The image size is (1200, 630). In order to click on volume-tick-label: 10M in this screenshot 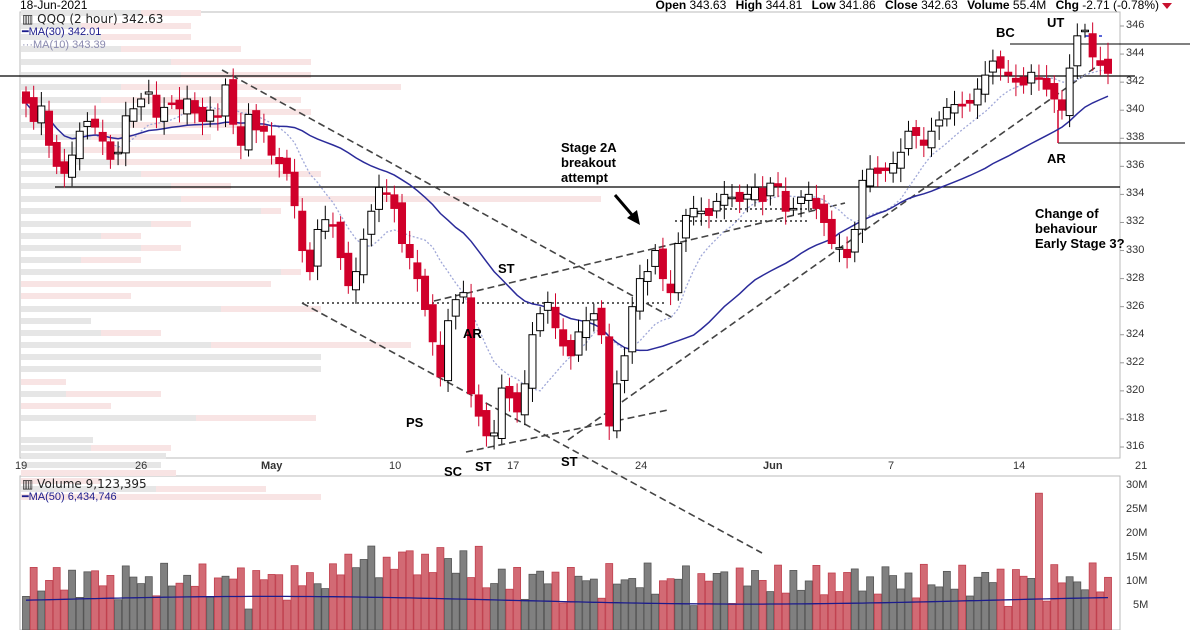, I will do `click(1137, 581)`.